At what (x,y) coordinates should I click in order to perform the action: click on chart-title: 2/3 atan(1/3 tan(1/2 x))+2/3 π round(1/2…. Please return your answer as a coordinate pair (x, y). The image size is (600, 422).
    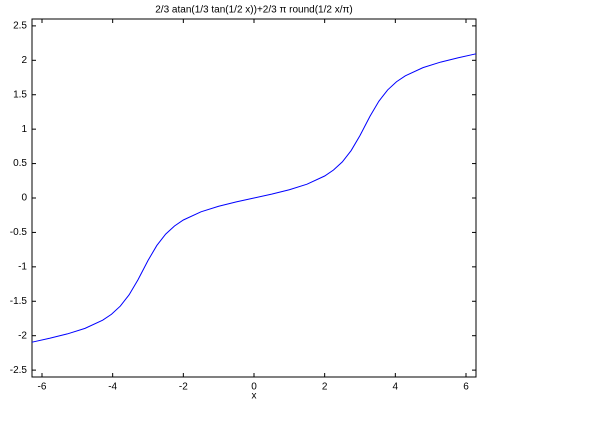
    Looking at the image, I should click on (254, 10).